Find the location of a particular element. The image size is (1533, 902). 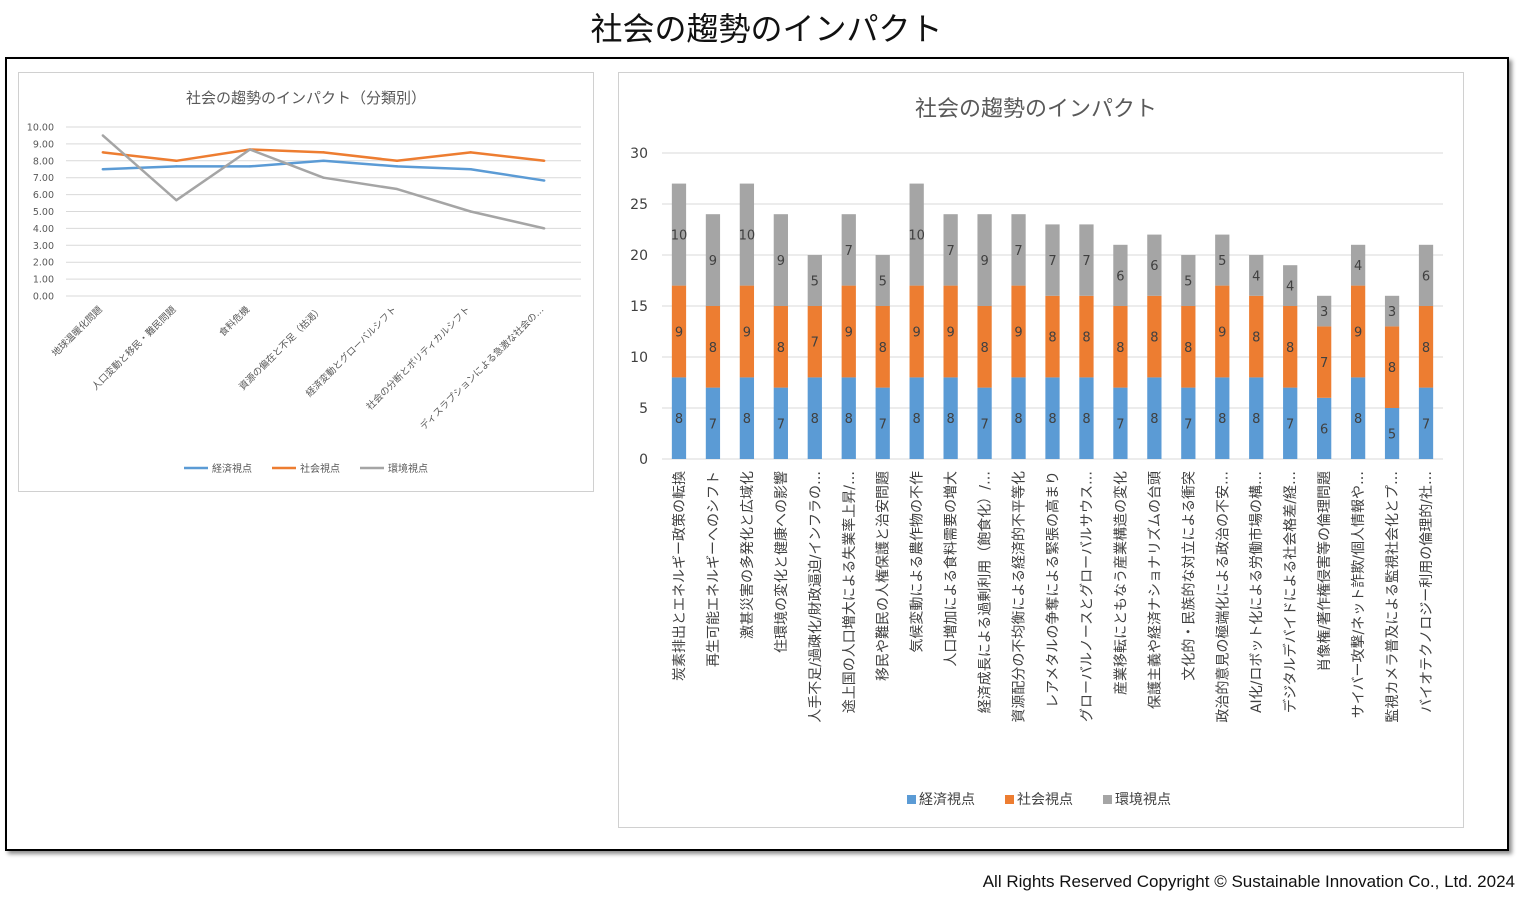

bar-chart-x-tick-label: 炭素排出とエネルギー政策の転換 is located at coordinates (679, 576).